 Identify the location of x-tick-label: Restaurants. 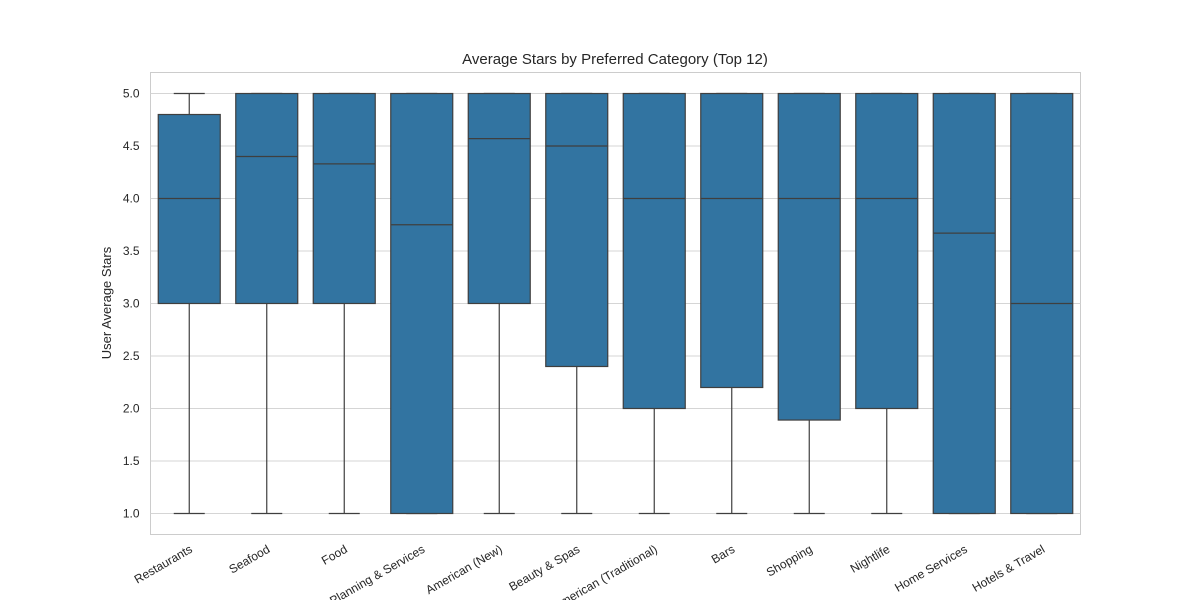
(163, 564).